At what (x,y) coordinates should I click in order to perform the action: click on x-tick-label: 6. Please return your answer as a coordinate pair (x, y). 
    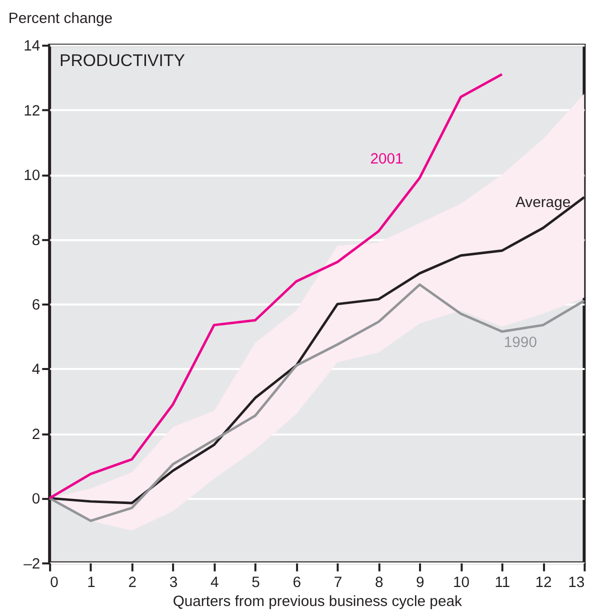
    Looking at the image, I should click on (296, 583).